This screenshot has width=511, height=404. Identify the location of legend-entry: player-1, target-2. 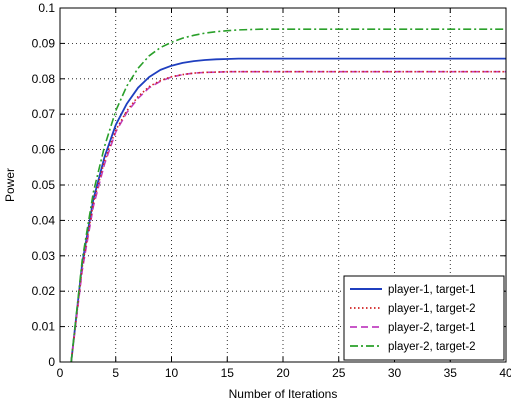
(432, 309).